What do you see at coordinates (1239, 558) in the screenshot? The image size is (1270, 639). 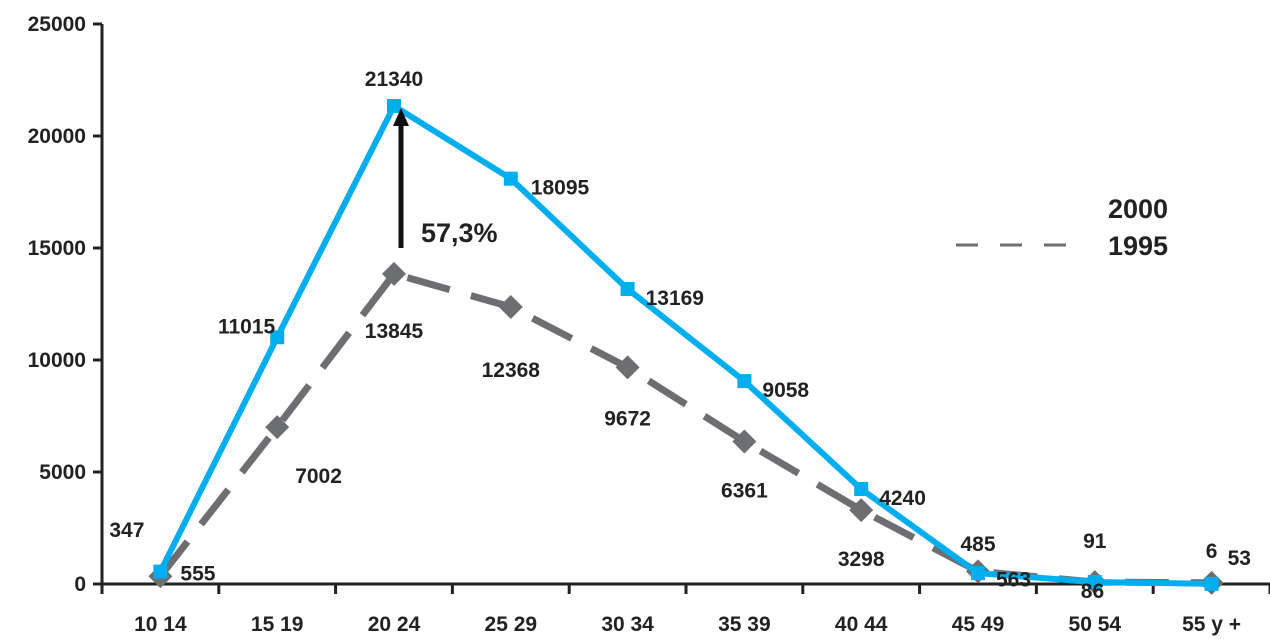 I see `data-label-1995: 53` at bounding box center [1239, 558].